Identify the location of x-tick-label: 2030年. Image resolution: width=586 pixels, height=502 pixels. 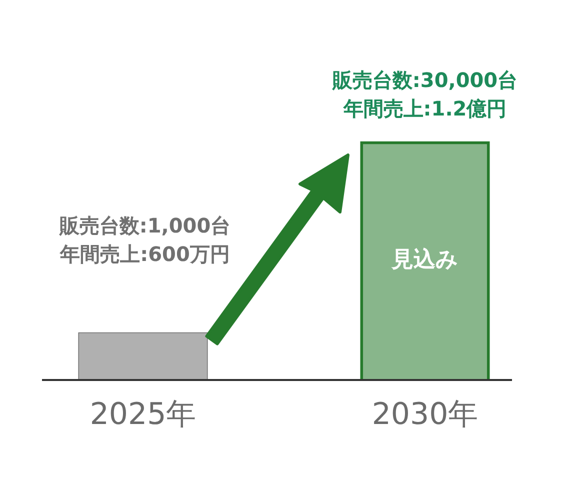
(425, 414).